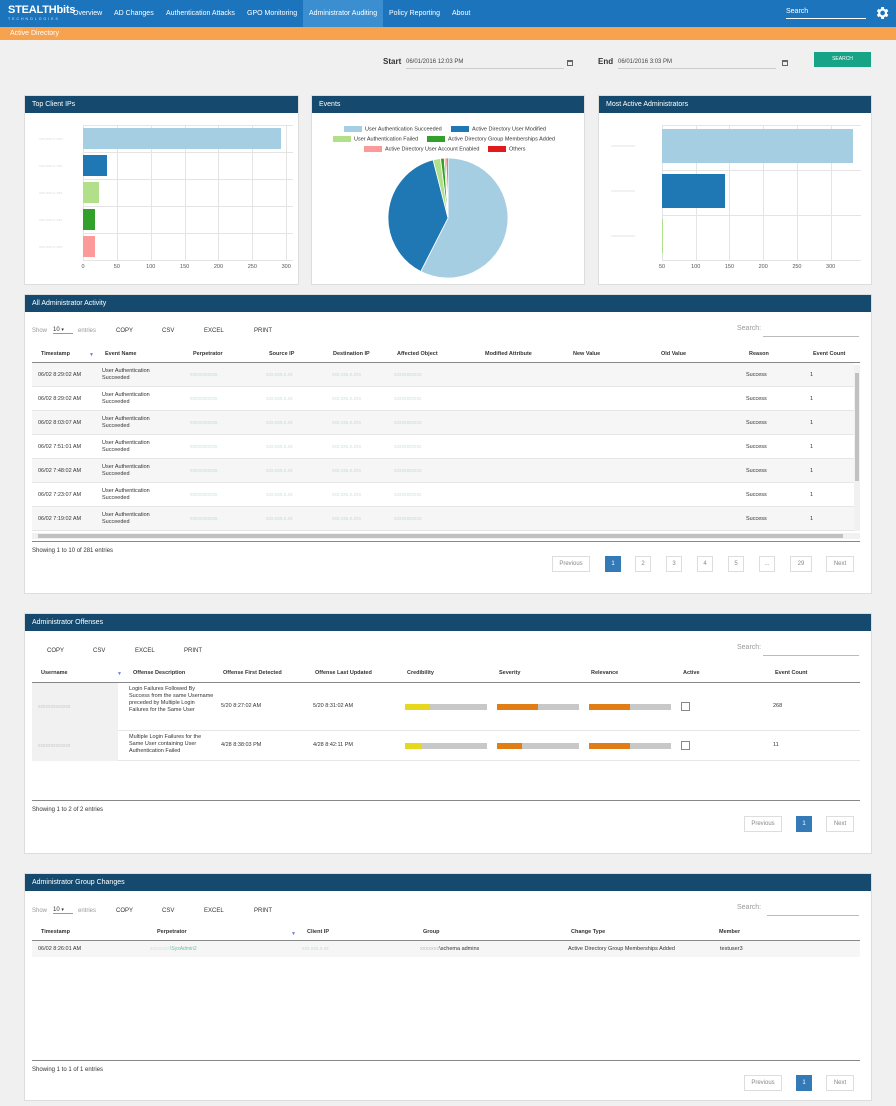 This screenshot has width=896, height=1106. I want to click on col-client-ip: Client IP, so click(318, 932).